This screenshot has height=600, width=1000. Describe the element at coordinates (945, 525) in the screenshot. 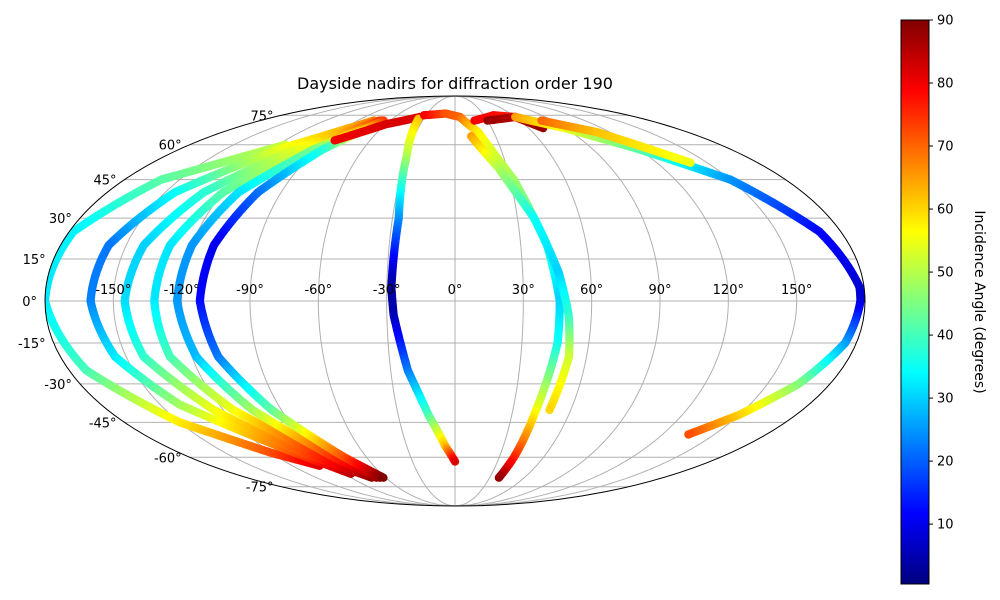

I see `colorbar-tick-label: 10` at that location.